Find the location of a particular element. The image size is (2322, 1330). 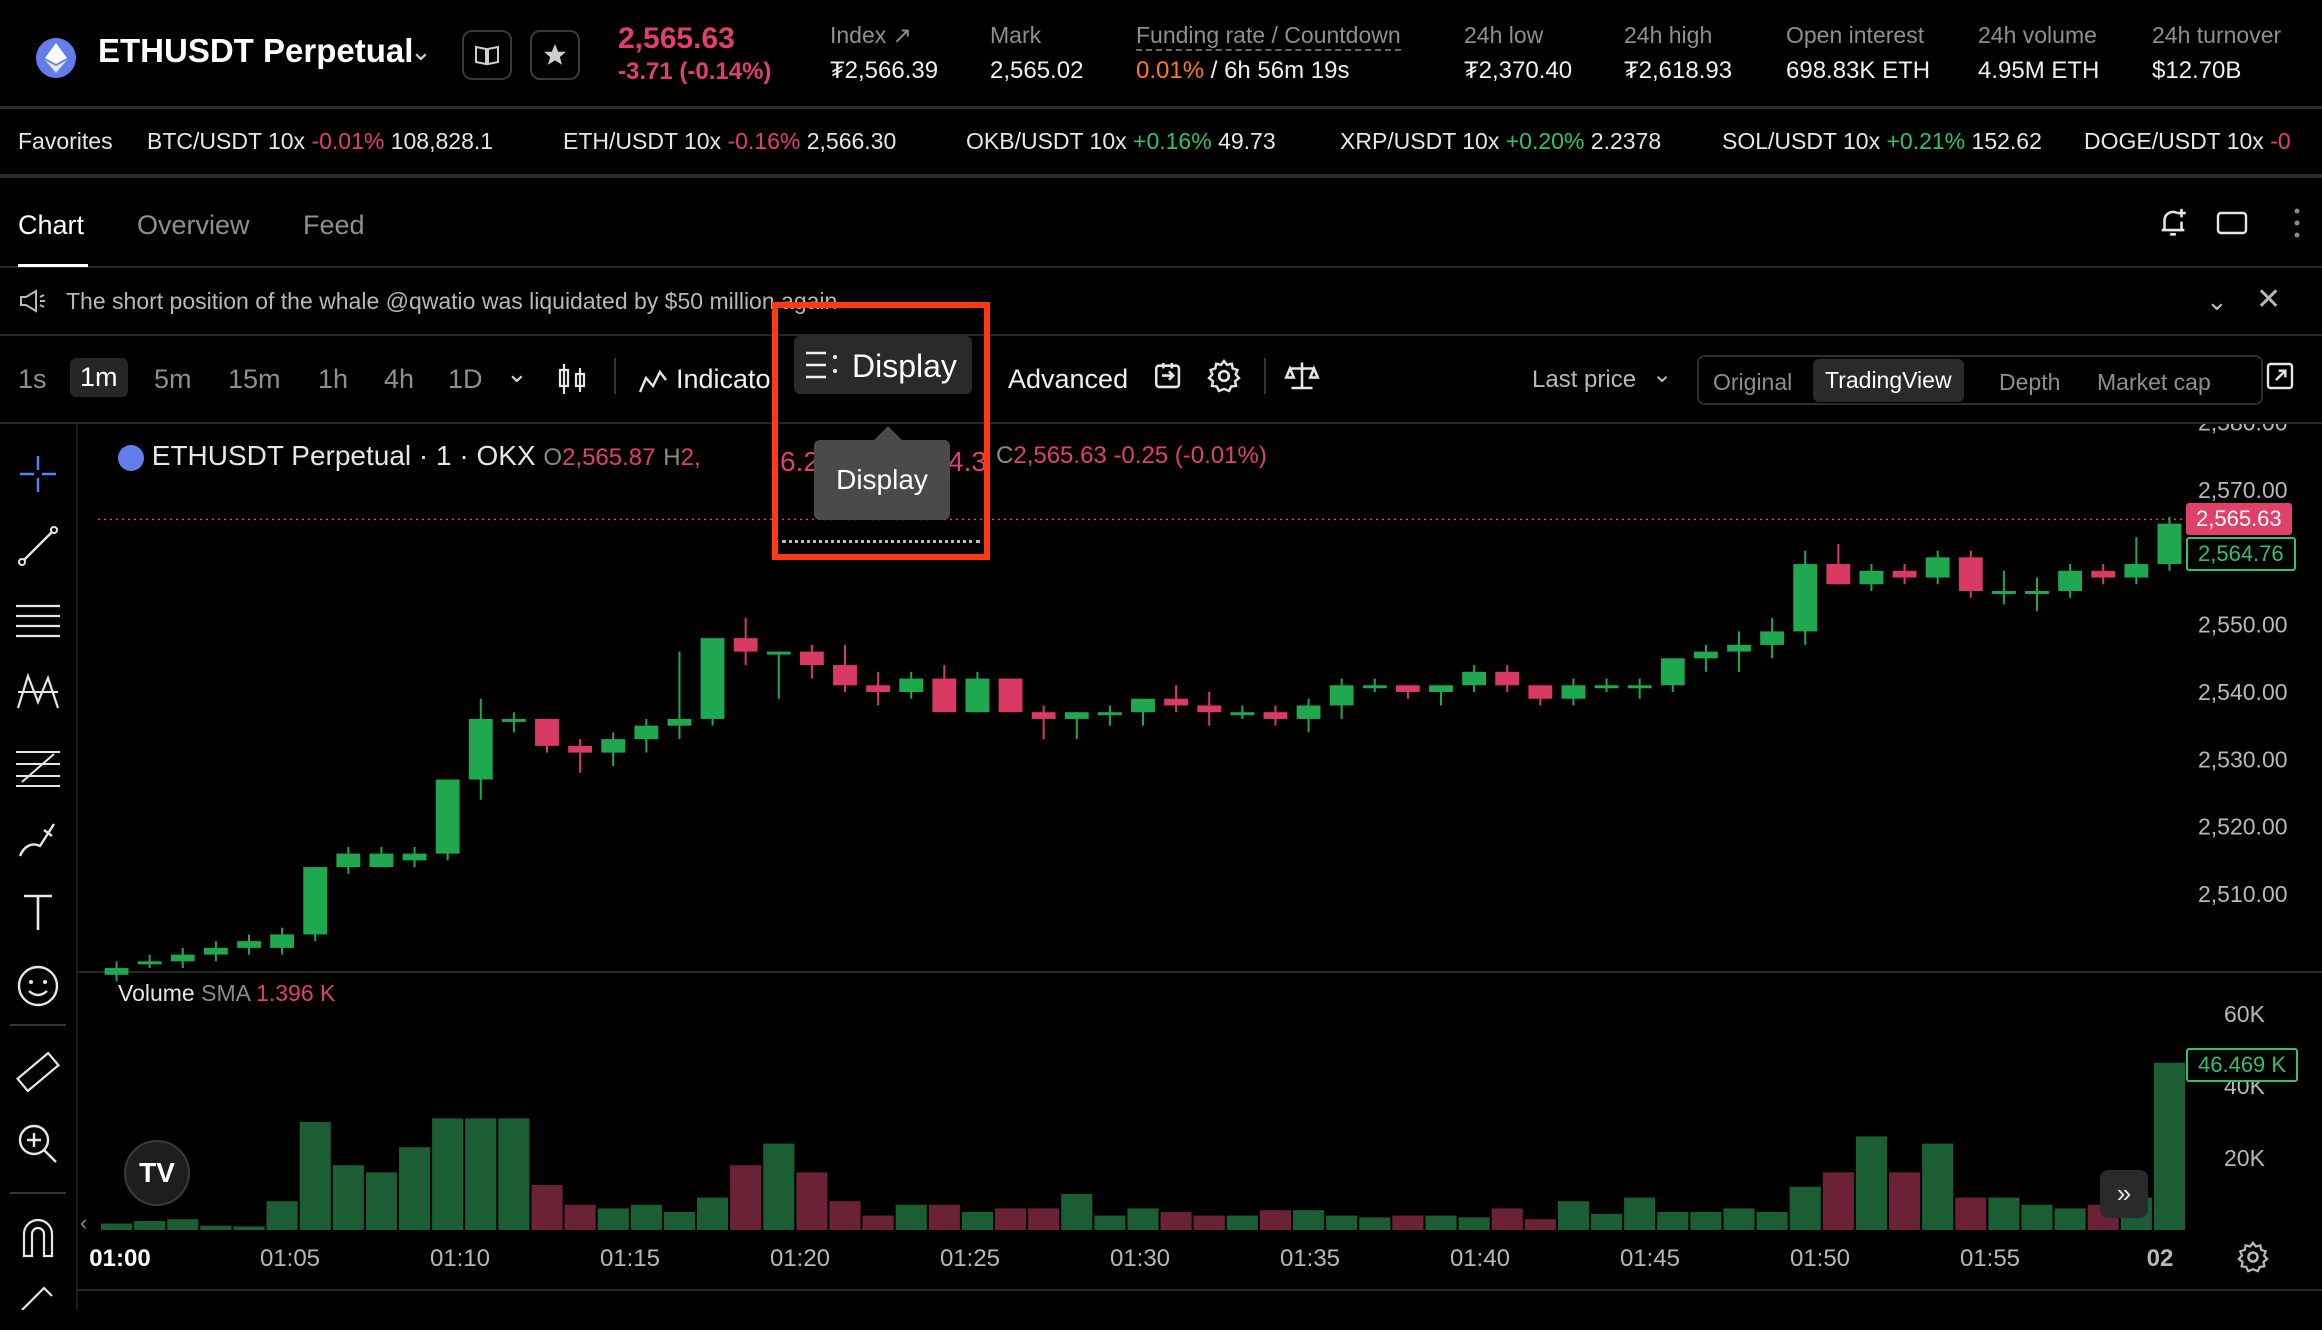

zoom-in-icon is located at coordinates (38, 1144).